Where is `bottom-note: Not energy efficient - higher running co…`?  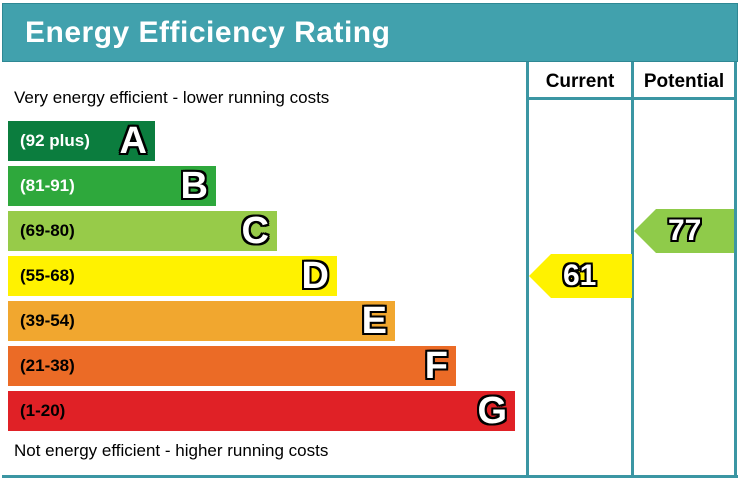
bottom-note: Not energy efficient - higher running co… is located at coordinates (171, 450).